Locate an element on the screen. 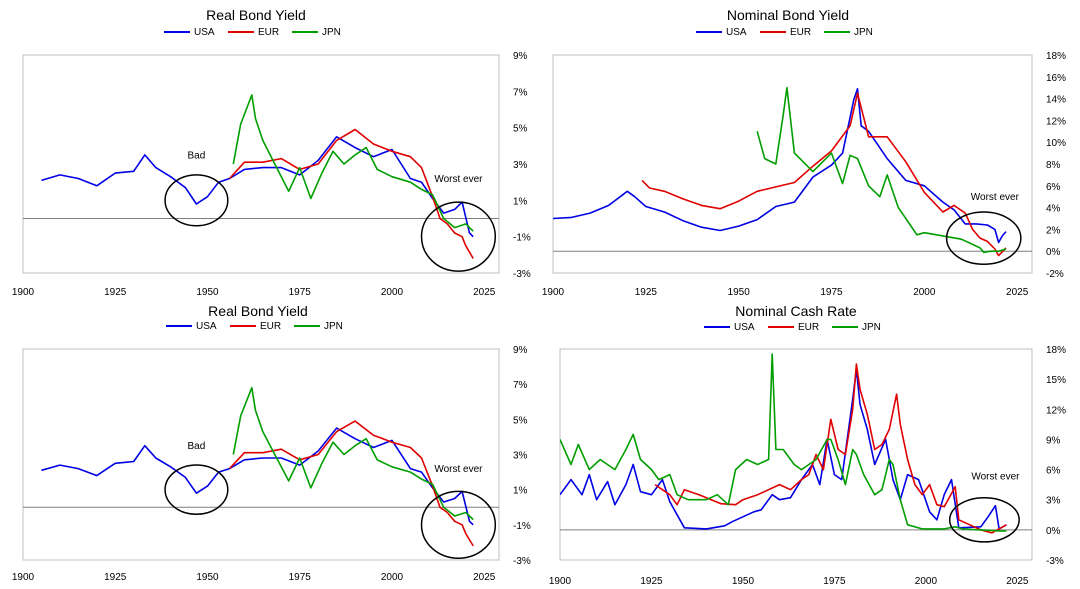 The height and width of the screenshot is (589, 1080). y-tick-label: 2% is located at coordinates (1053, 230).